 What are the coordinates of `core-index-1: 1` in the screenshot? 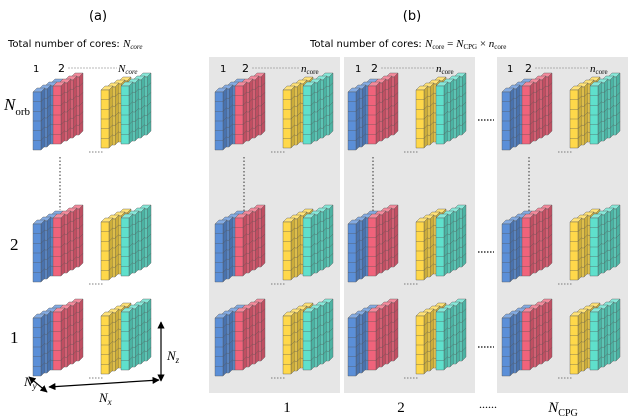 It's located at (358, 69).